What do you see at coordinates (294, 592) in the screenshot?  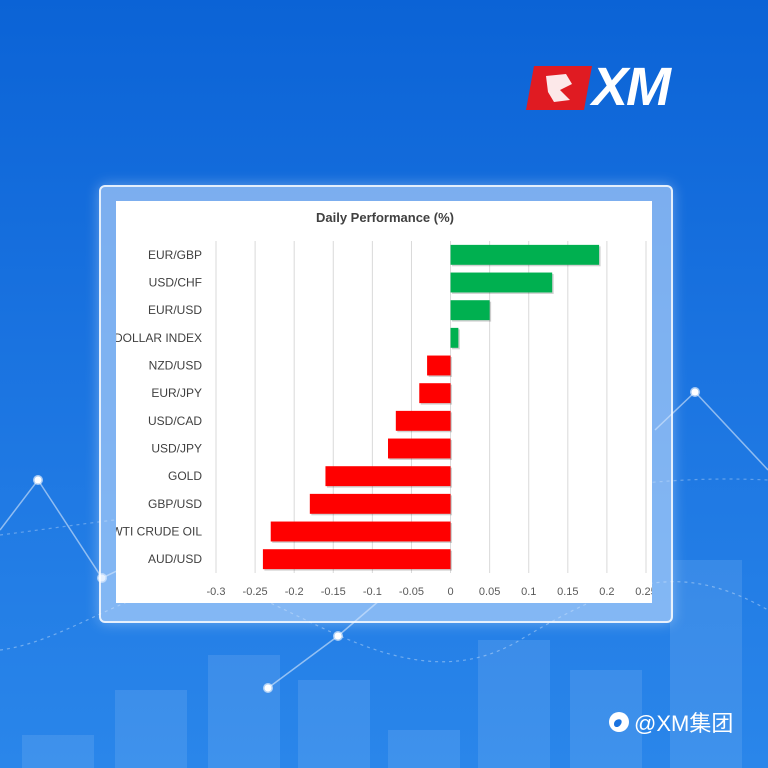 I see `x-tick-label: -0.2` at bounding box center [294, 592].